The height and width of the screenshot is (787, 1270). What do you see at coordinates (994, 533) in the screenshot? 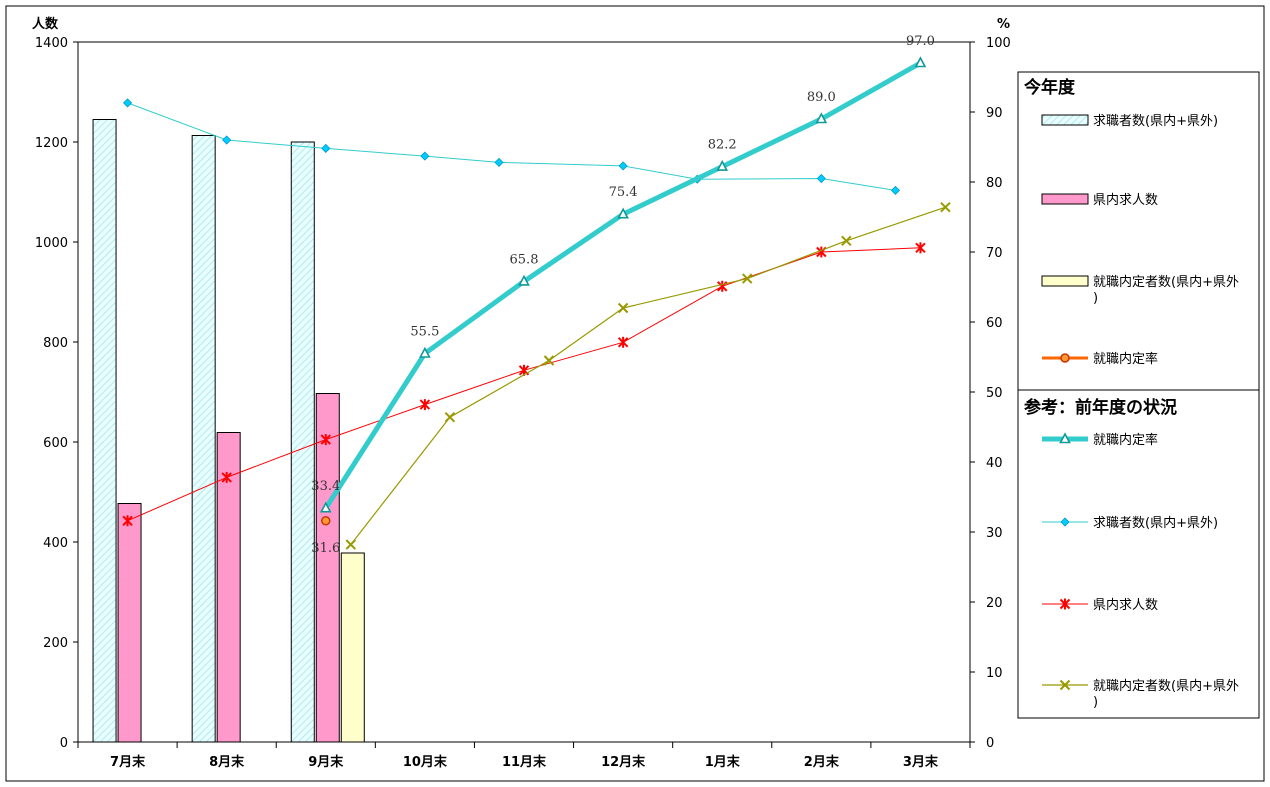
I see `right-tick-label: 30` at bounding box center [994, 533].